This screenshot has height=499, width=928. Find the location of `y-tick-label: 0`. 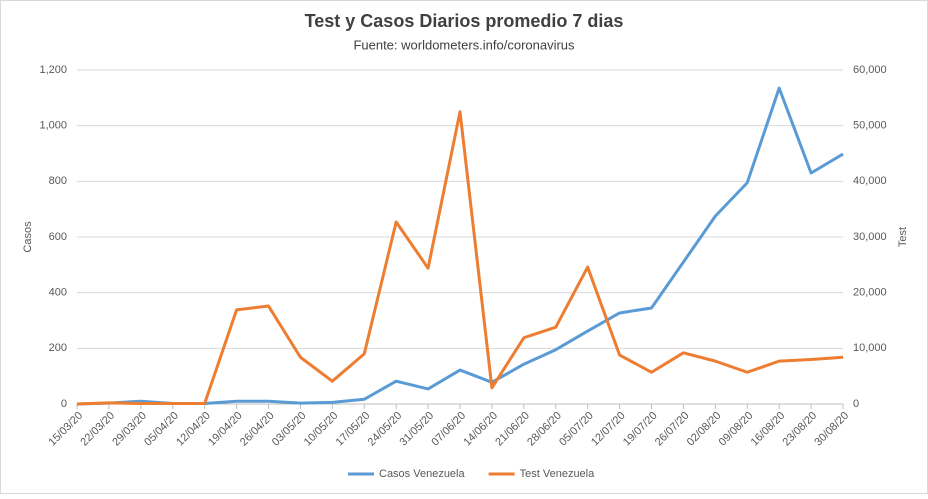

y-tick-label: 0 is located at coordinates (64, 404).